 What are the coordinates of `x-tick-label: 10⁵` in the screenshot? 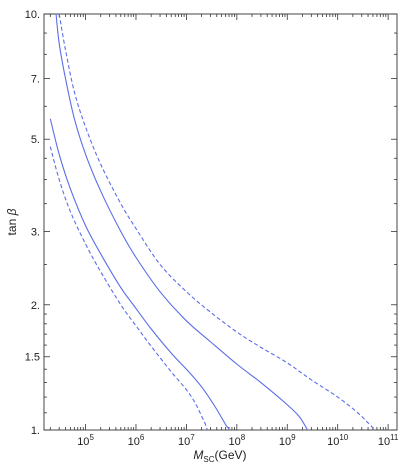 It's located at (85, 440).